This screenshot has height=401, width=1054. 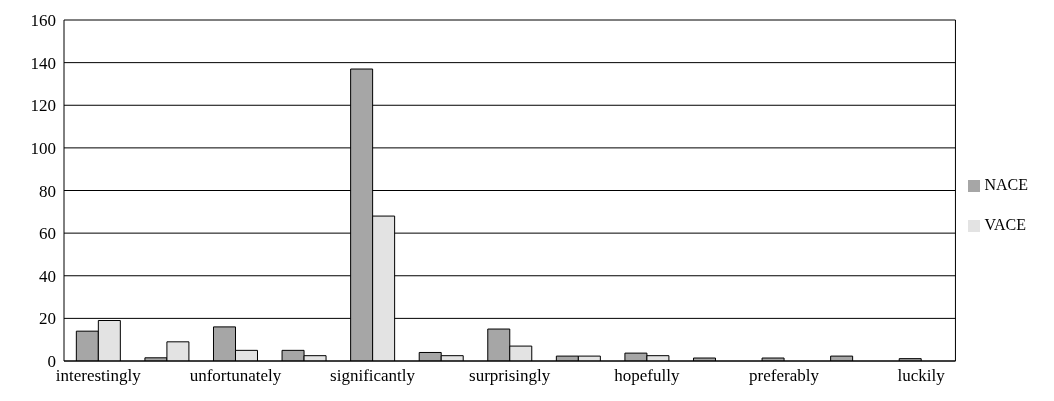 What do you see at coordinates (1005, 224) in the screenshot?
I see `legend-label: VACE` at bounding box center [1005, 224].